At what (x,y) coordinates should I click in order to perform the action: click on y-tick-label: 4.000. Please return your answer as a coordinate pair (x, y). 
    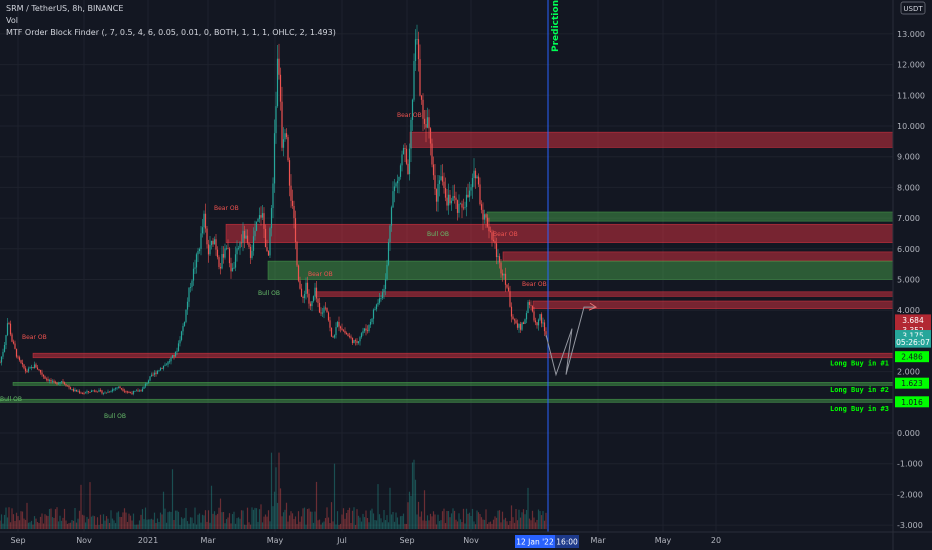
    Looking at the image, I should click on (908, 310).